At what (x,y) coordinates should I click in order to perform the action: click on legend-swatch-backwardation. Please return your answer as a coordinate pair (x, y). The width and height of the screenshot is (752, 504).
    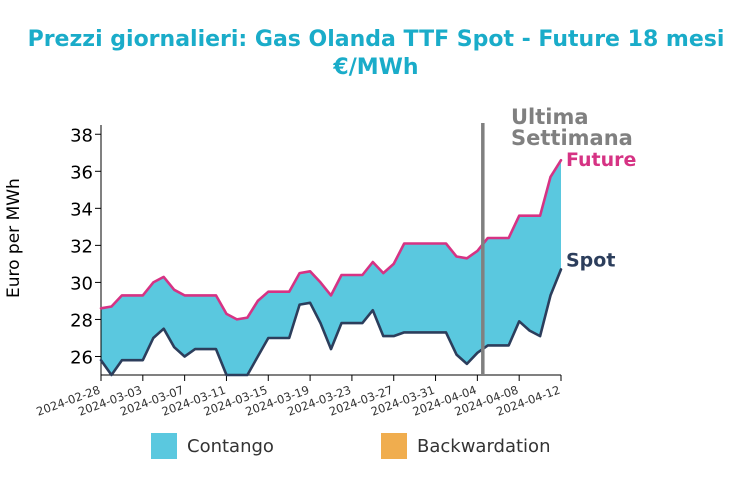
    Looking at the image, I should click on (394, 446).